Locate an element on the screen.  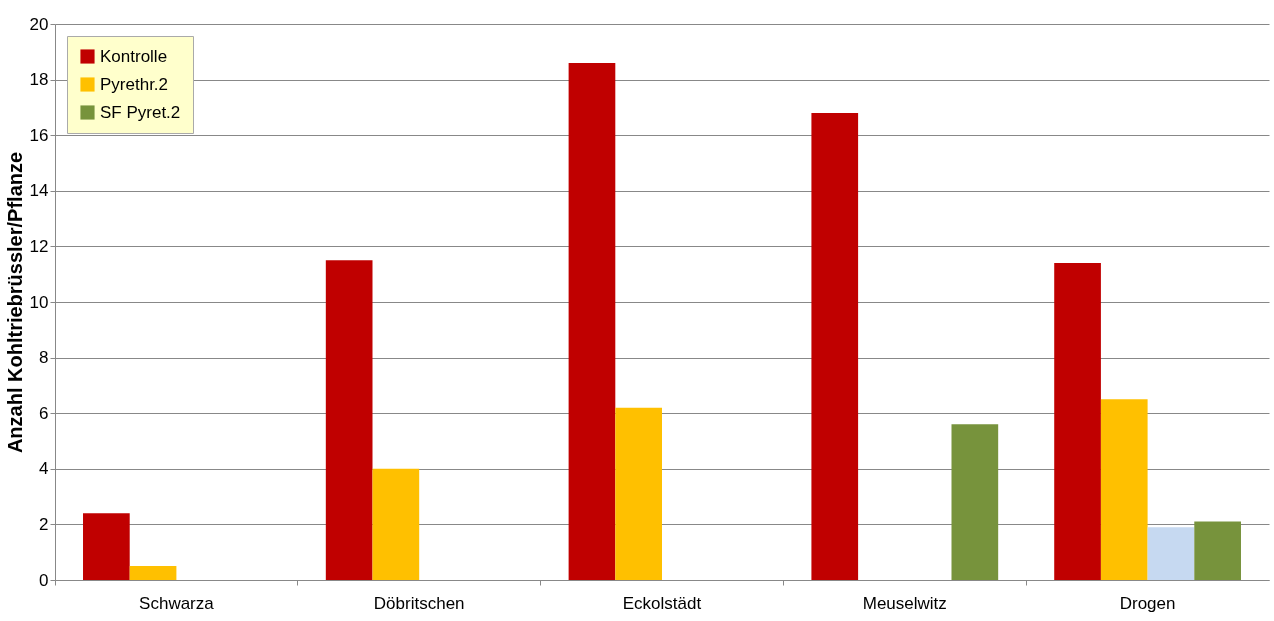
y-tick-label: 20 is located at coordinates (39, 24).